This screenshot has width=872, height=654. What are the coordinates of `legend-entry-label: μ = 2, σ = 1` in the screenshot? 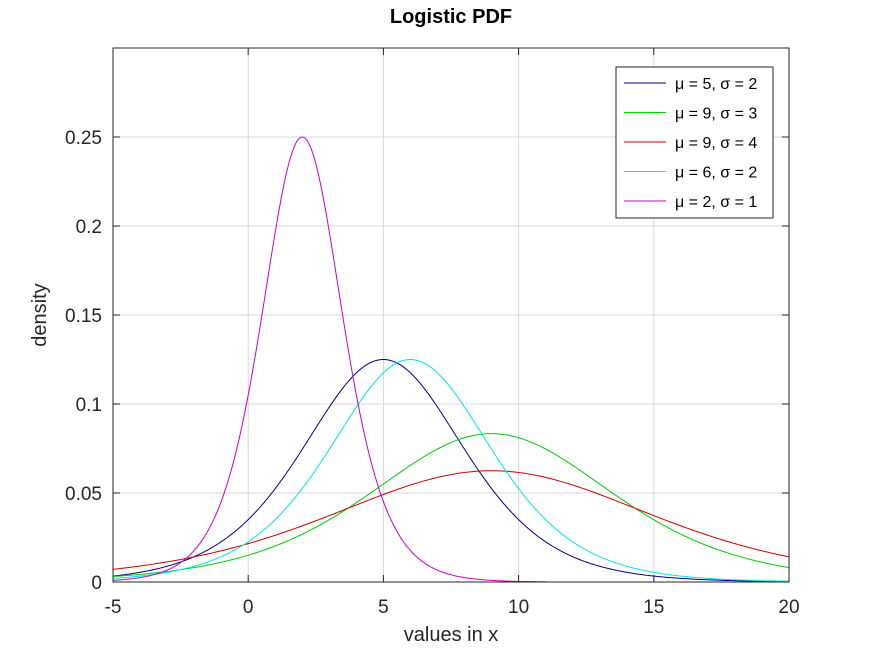 It's located at (716, 202).